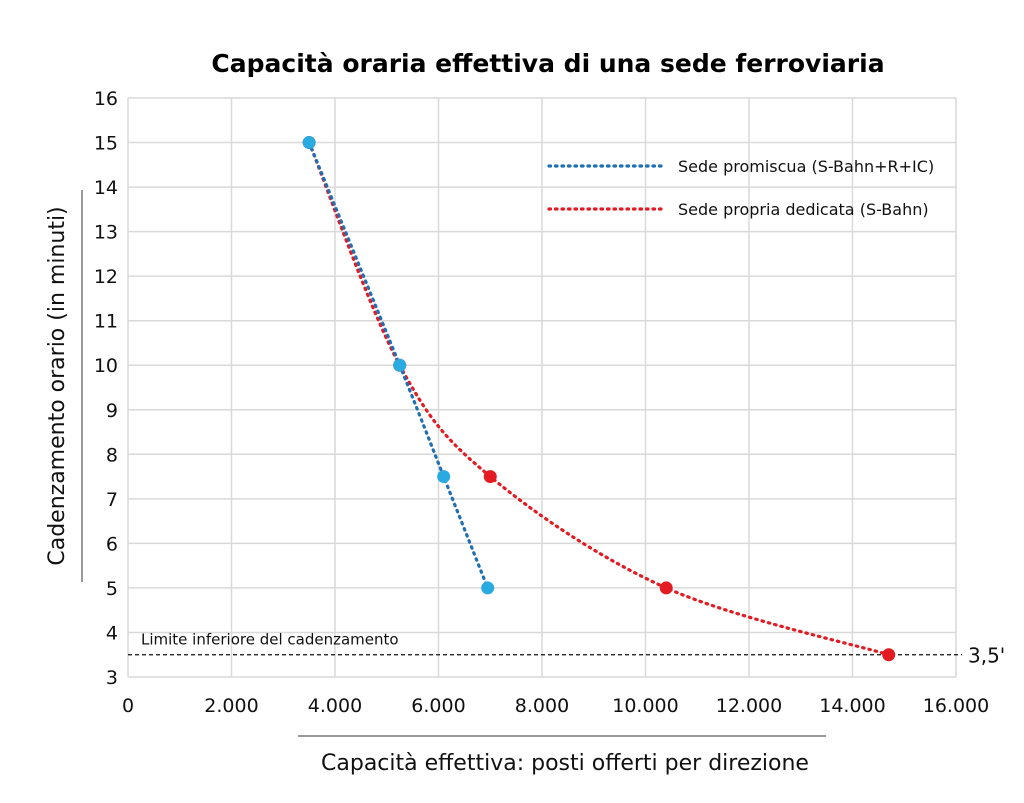 This screenshot has height=803, width=1024. I want to click on y-tick-label: 5, so click(112, 589).